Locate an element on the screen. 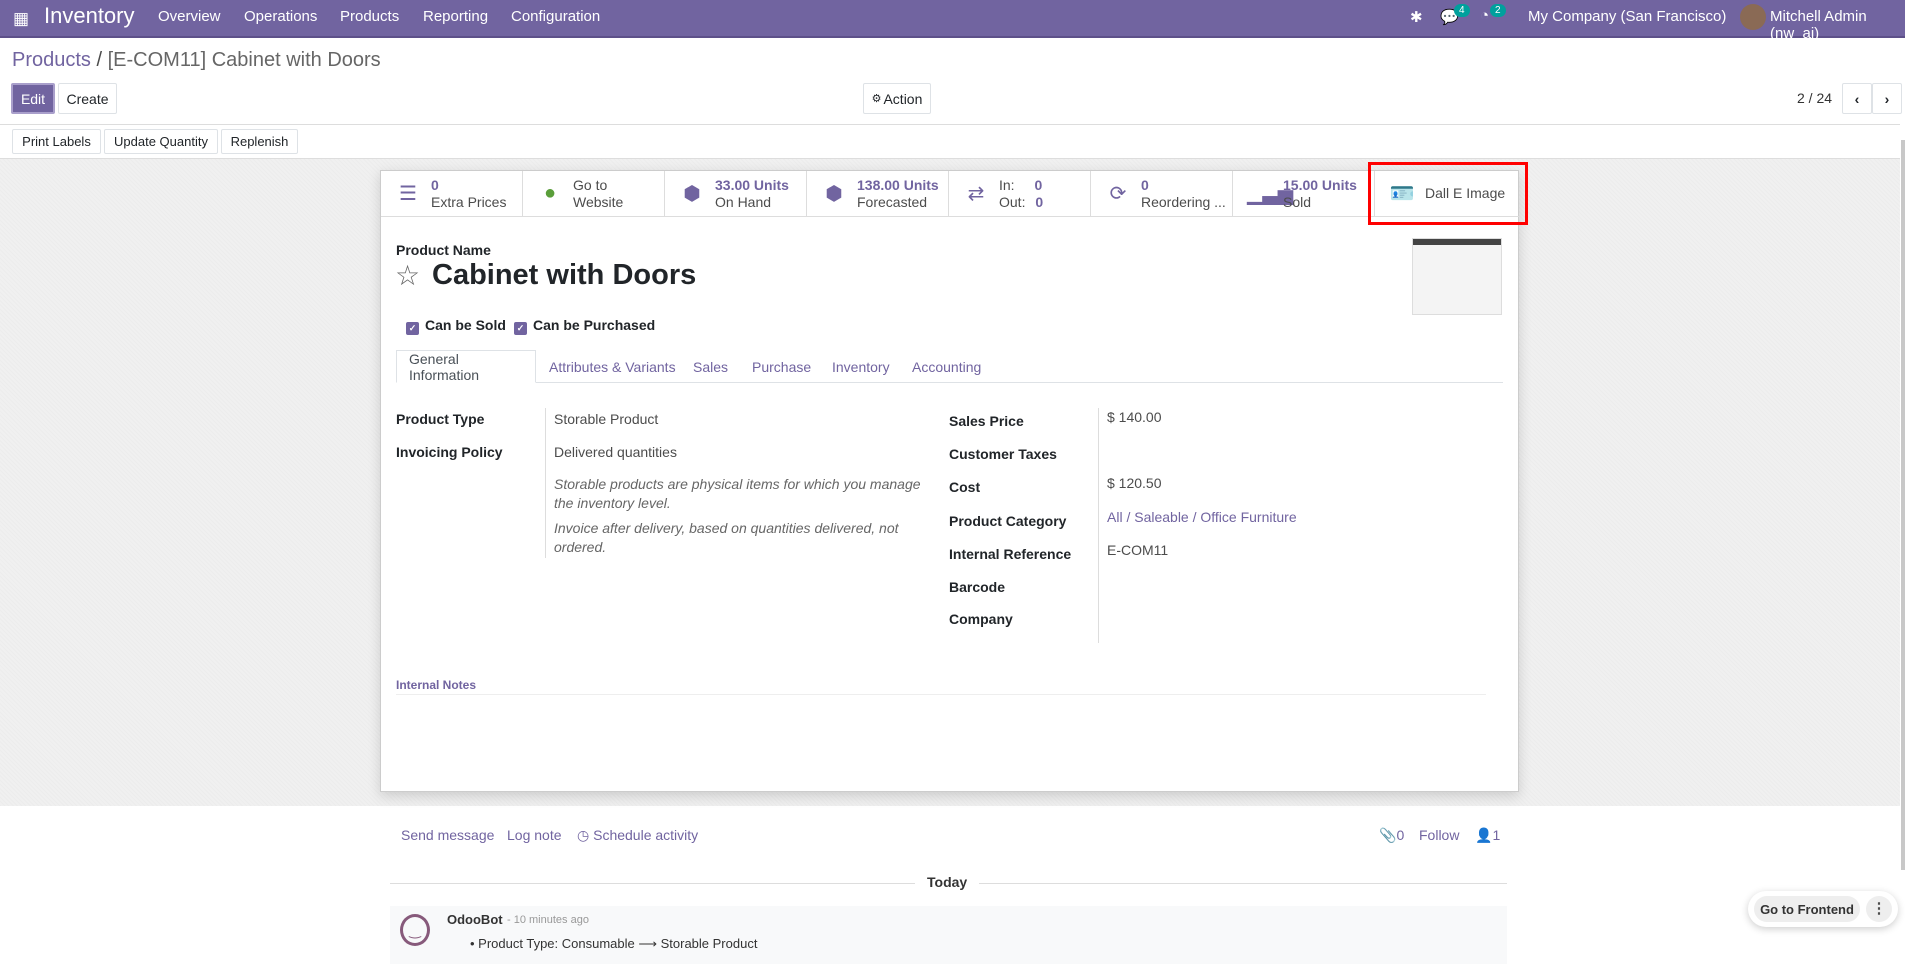  replenish-button: Replenish is located at coordinates (259, 141).